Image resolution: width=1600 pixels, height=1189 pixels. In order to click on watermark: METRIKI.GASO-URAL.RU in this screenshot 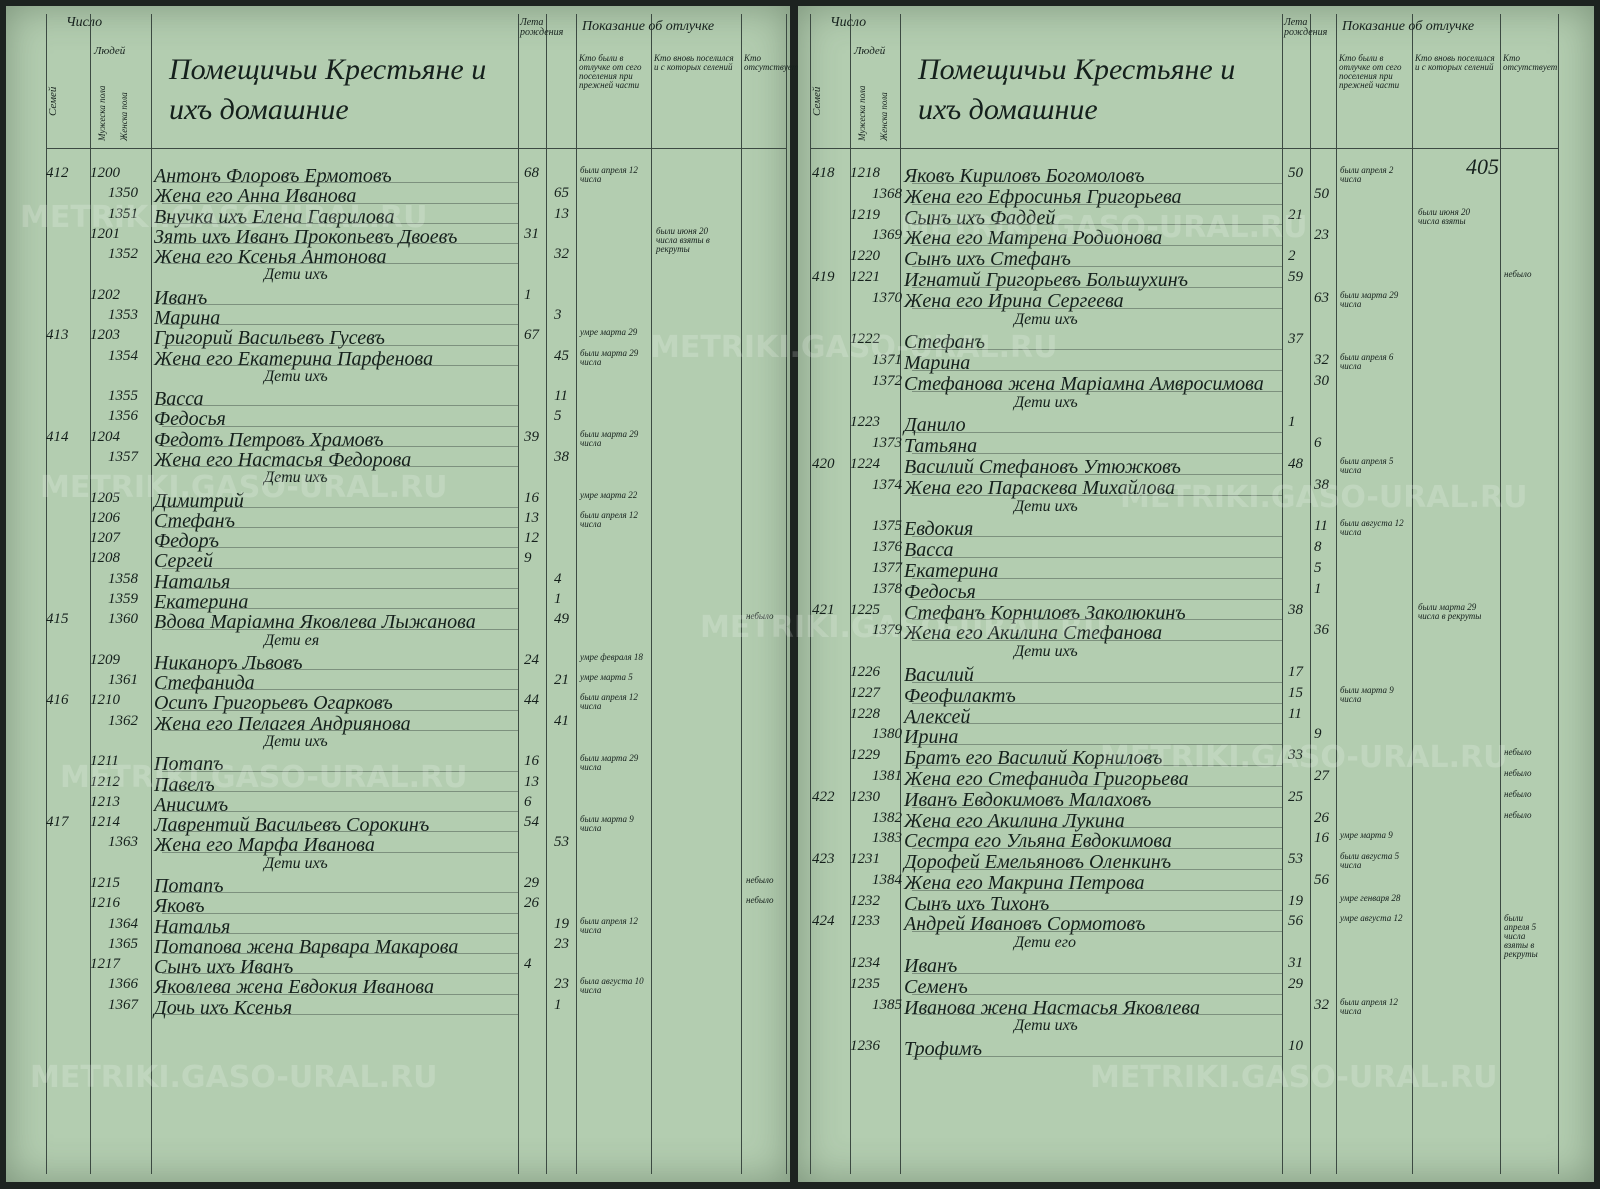, I will do `click(1104, 227)`.